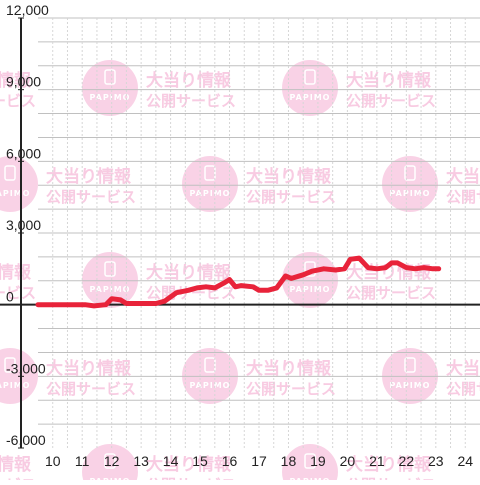 The width and height of the screenshot is (480, 485). What do you see at coordinates (259, 461) in the screenshot?
I see `x-tick-label: 17` at bounding box center [259, 461].